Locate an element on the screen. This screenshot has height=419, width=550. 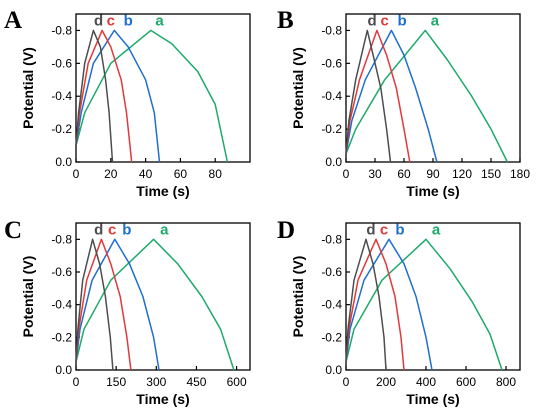
x-tick-label: 120 is located at coordinates (462, 174).